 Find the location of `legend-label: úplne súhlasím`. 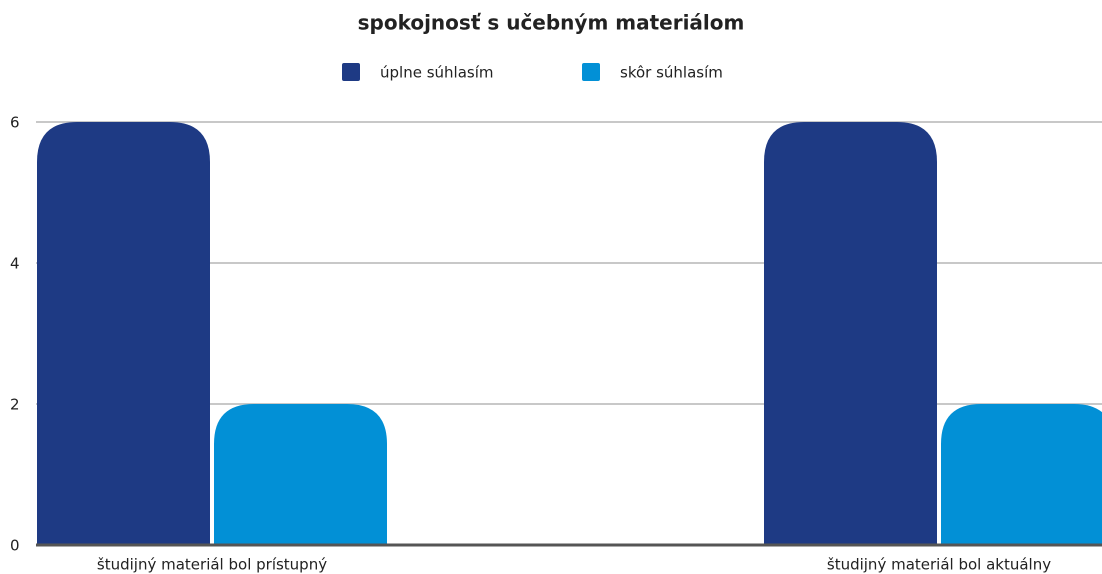

legend-label: úplne súhlasím is located at coordinates (436, 73).